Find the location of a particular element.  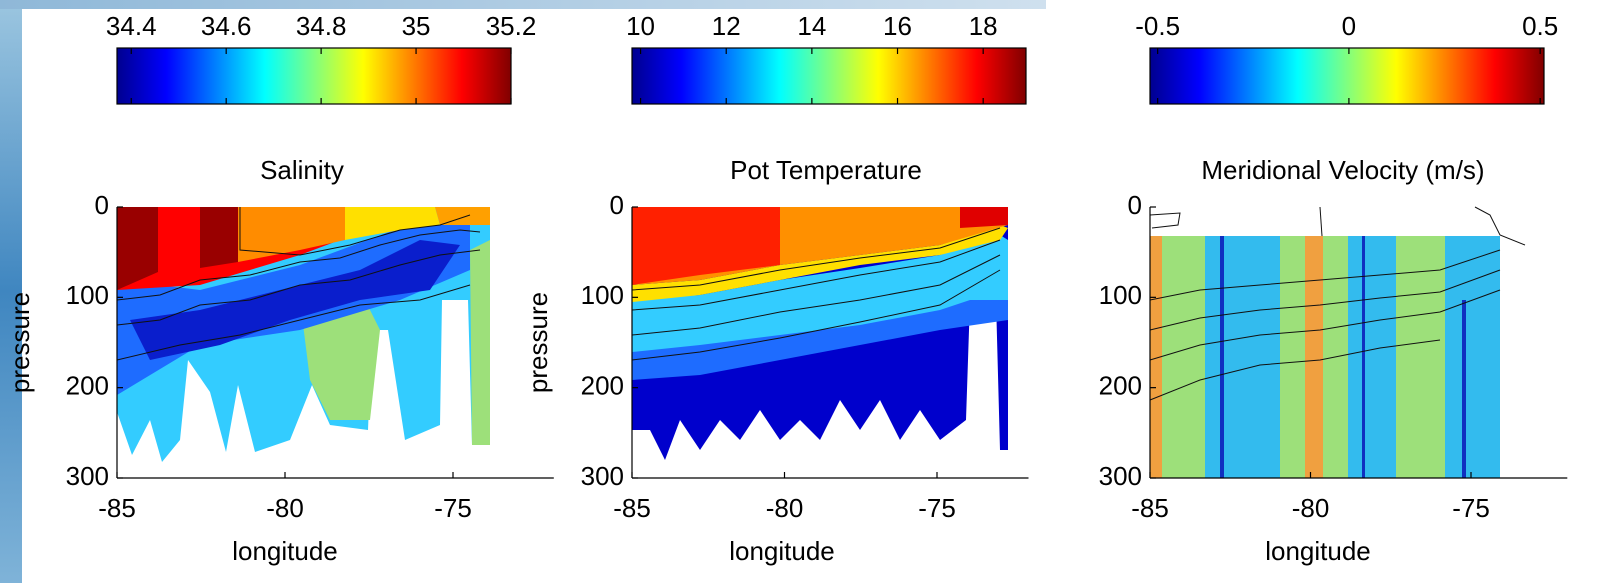

colorbar-tick-label: 12 is located at coordinates (726, 26).